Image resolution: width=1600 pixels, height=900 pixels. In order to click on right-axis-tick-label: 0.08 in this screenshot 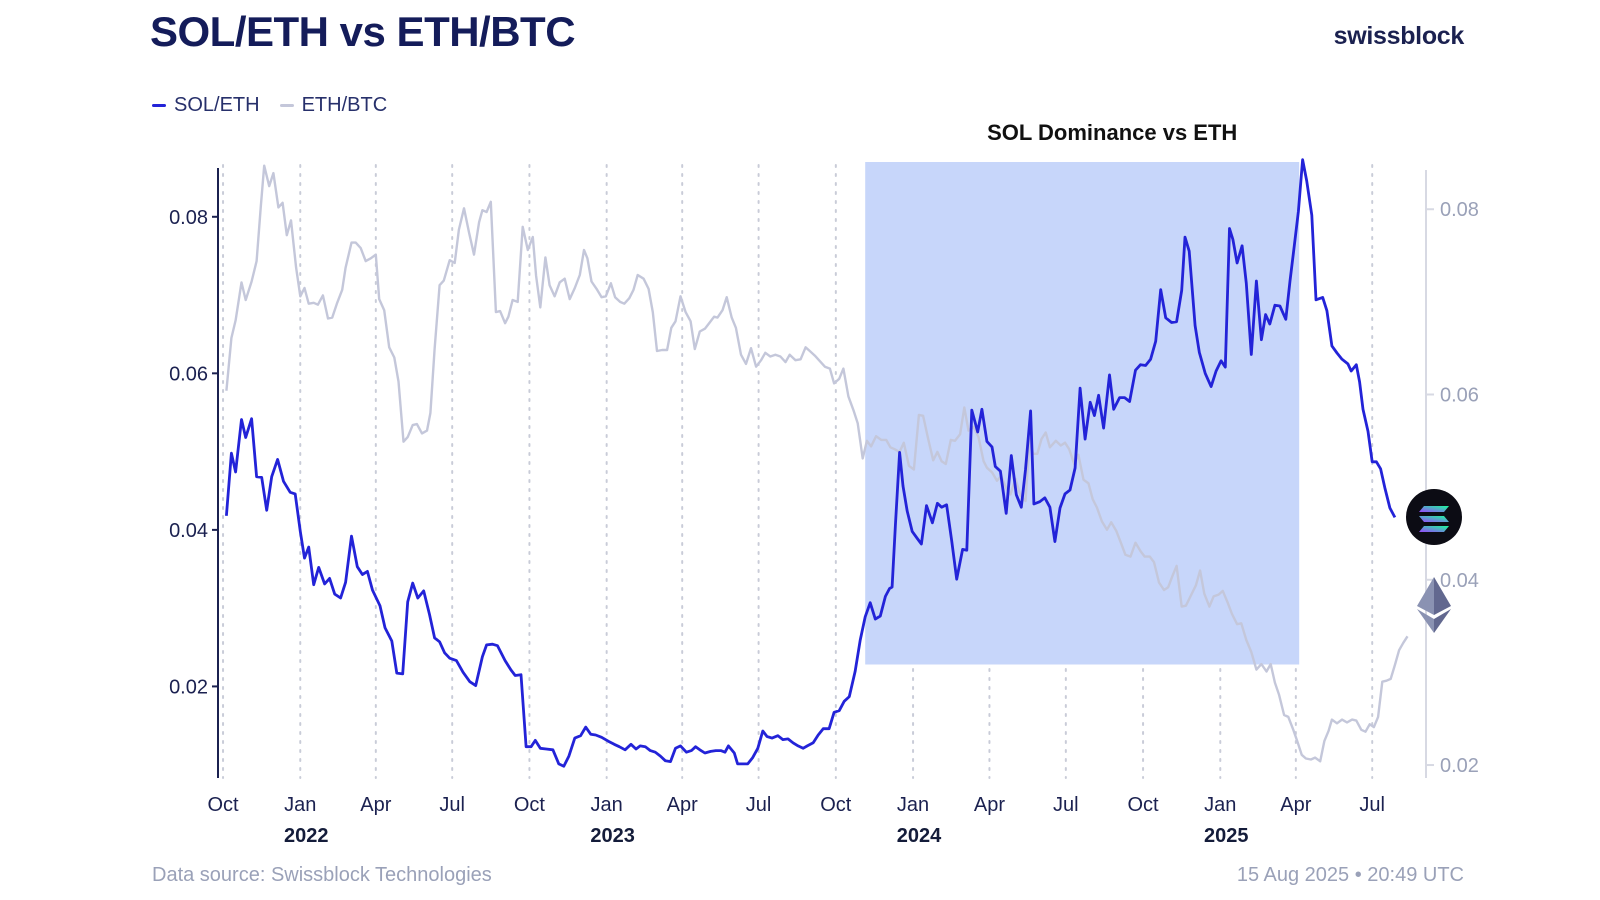, I will do `click(1459, 210)`.